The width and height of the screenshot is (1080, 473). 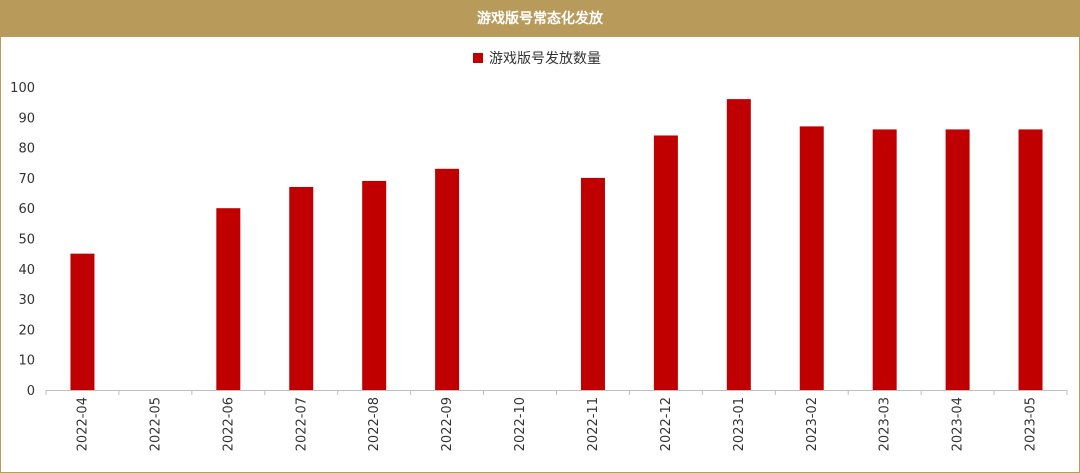 I want to click on x-tick-label: 2022-07, so click(x=301, y=424).